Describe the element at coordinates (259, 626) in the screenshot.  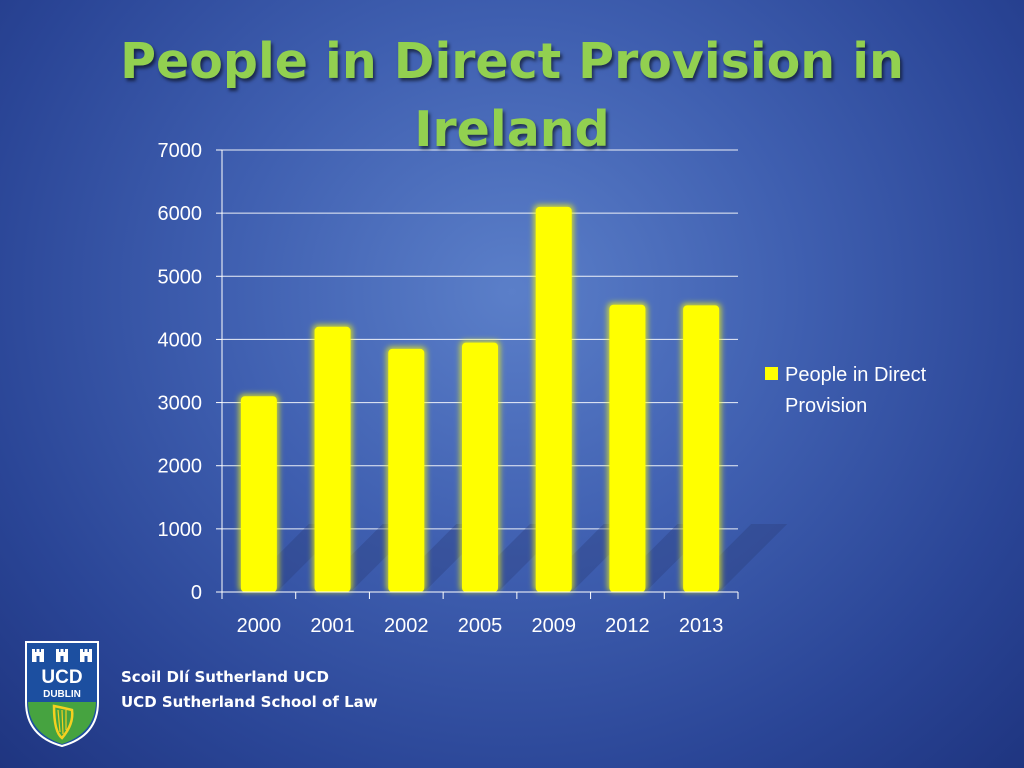
I see `x-tick-label-2000: 2000` at that location.